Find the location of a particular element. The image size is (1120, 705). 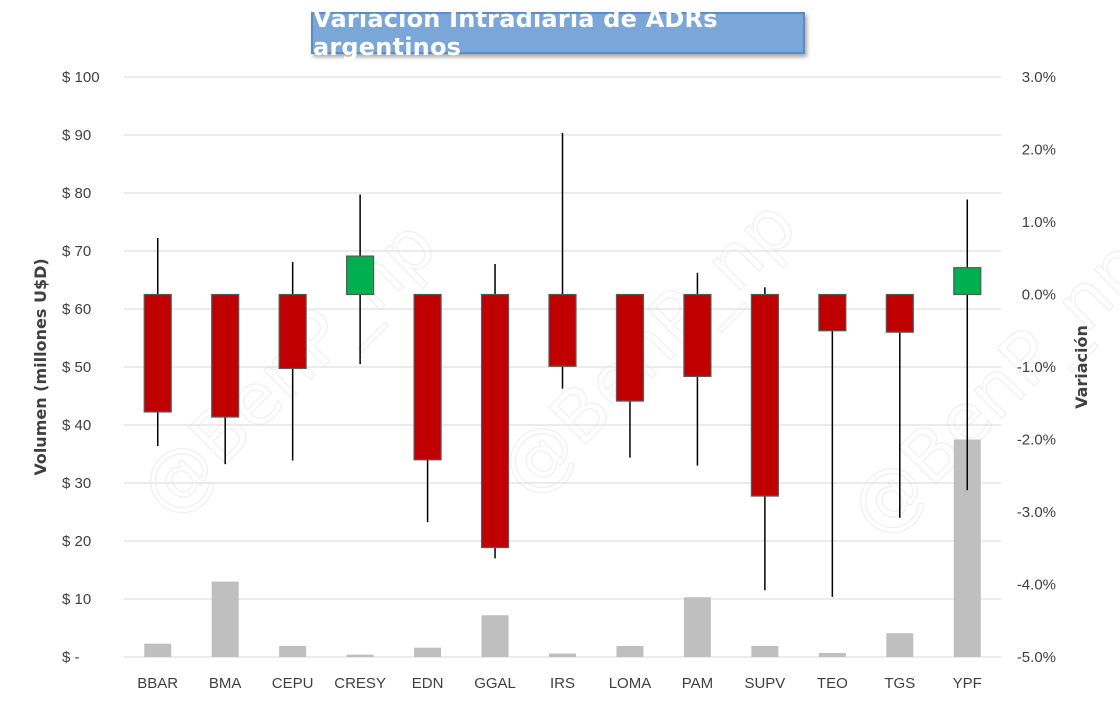

left-tick-label: $ 20 is located at coordinates (76, 541).